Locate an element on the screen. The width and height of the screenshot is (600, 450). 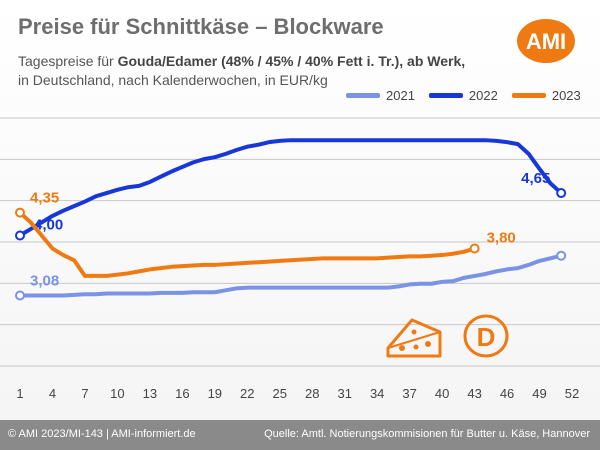
x-tick-label: 19 is located at coordinates (215, 393).